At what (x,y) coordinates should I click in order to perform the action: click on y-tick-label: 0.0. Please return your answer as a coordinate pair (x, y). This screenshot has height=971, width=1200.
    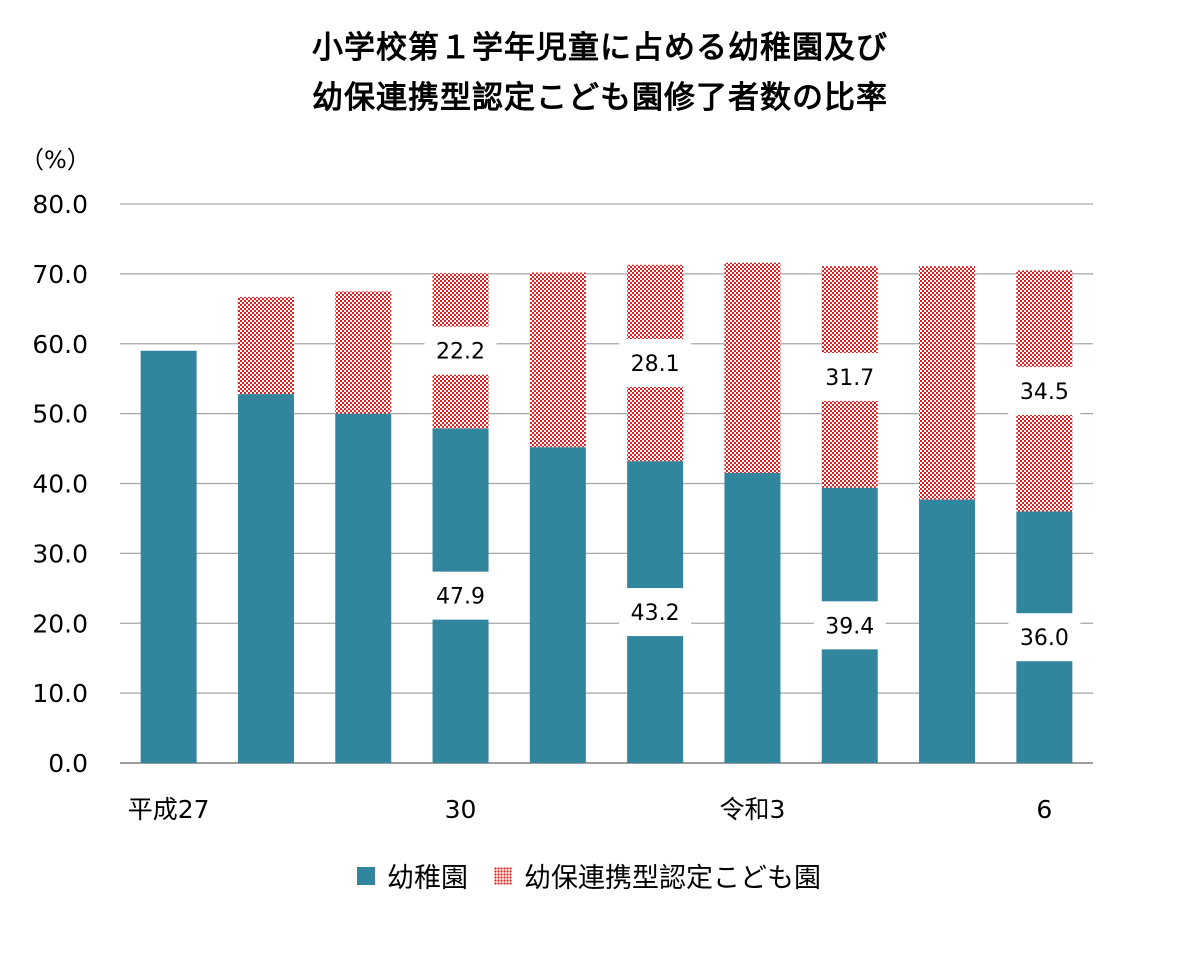
    Looking at the image, I should click on (68, 763).